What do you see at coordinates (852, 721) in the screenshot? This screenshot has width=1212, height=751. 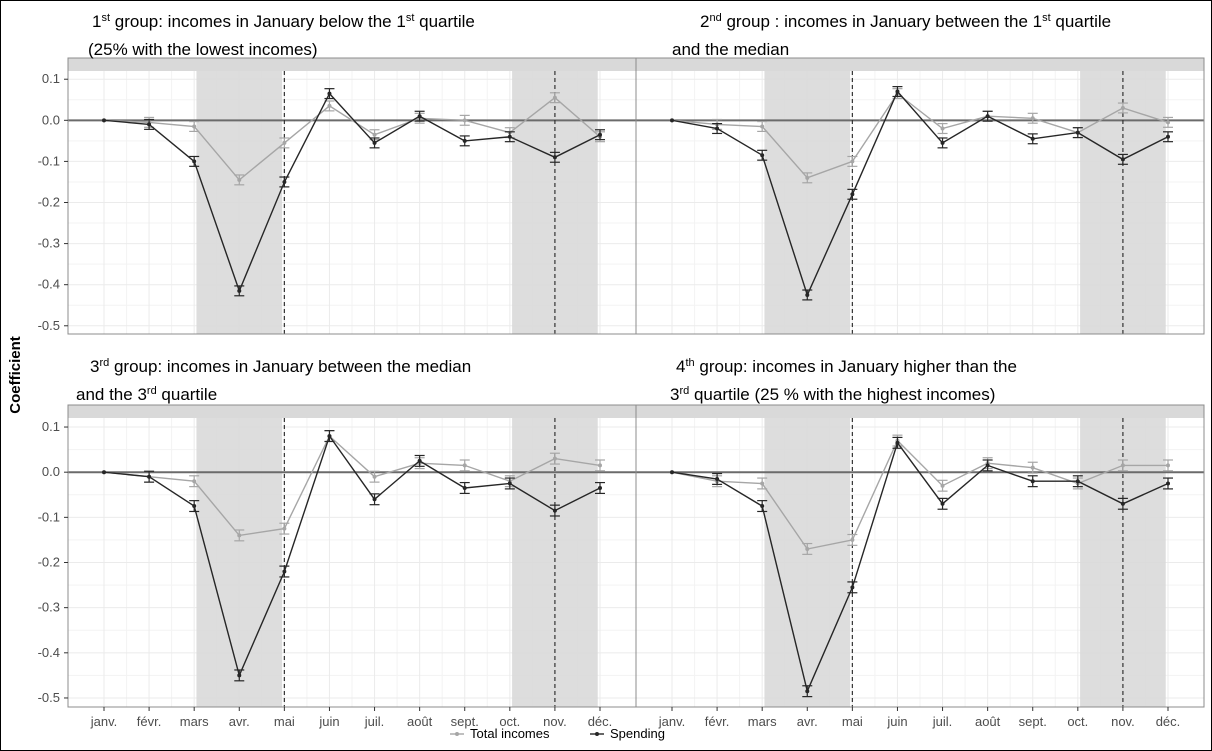 I see `x-tick-label: mai` at bounding box center [852, 721].